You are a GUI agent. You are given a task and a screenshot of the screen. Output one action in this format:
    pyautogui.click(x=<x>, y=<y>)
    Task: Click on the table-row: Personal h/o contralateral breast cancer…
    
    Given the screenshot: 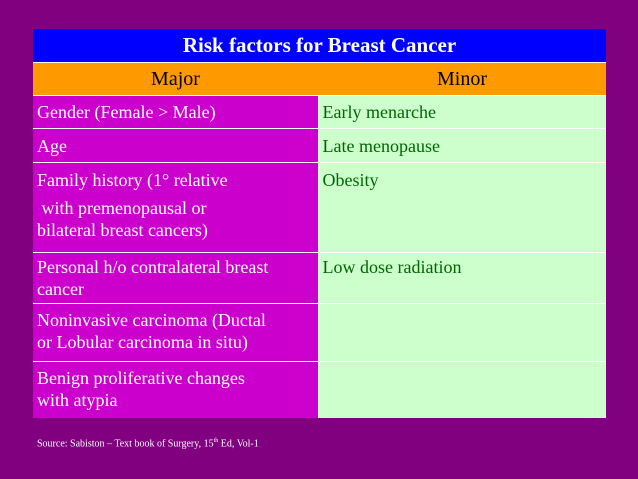 What is the action you would take?
    pyautogui.click(x=320, y=278)
    